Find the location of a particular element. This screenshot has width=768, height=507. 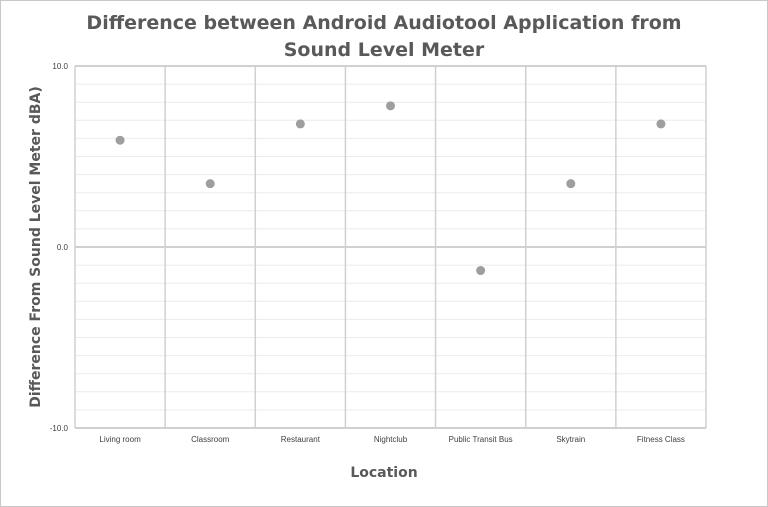

x-tick-label: Living room is located at coordinates (120, 439).